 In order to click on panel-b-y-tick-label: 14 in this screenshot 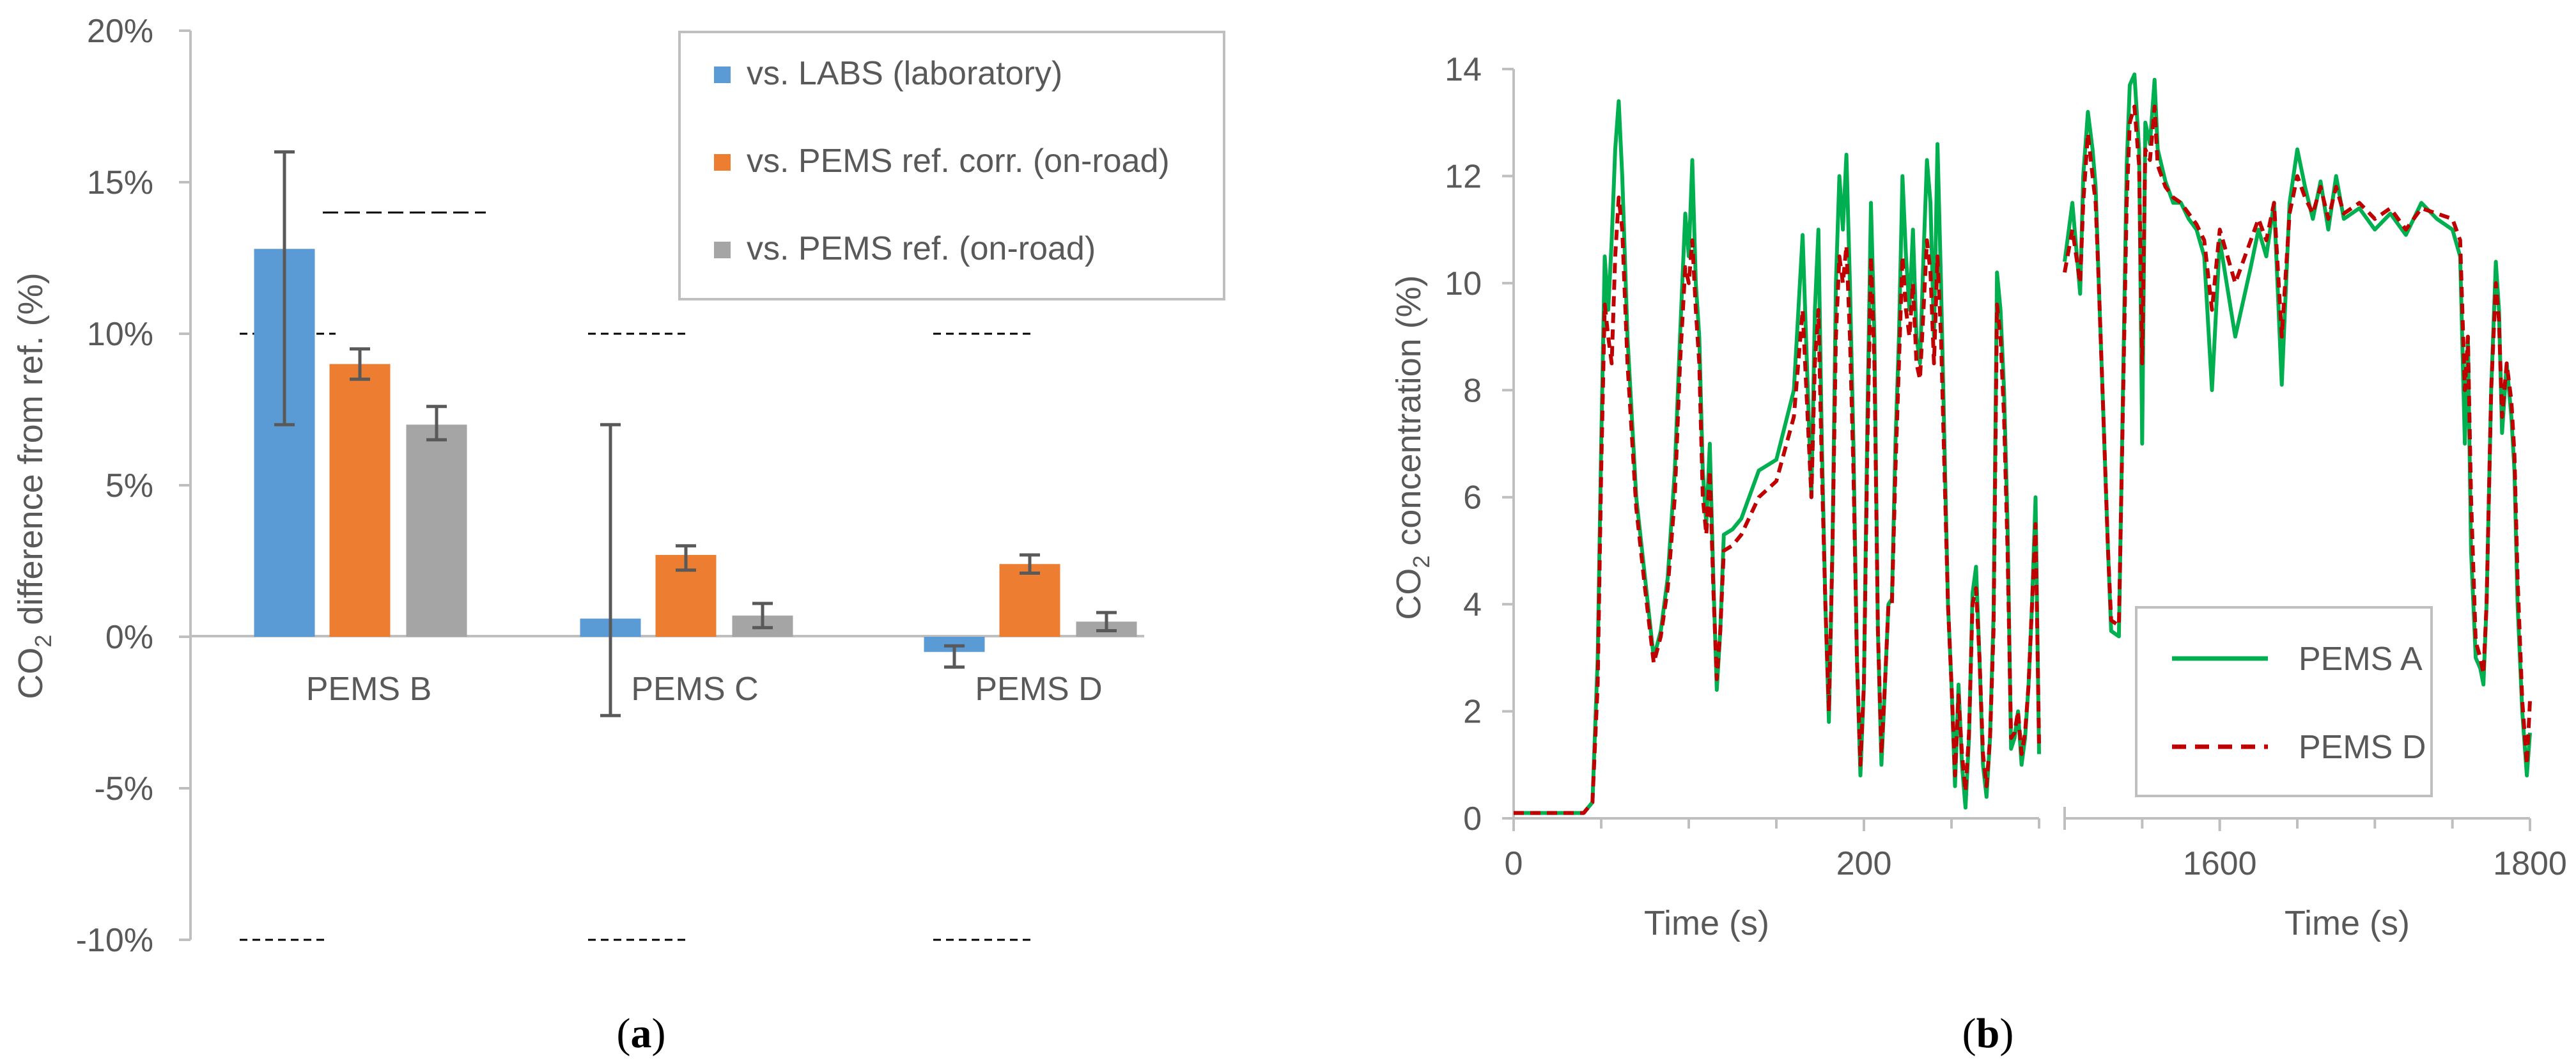, I will do `click(1463, 69)`.